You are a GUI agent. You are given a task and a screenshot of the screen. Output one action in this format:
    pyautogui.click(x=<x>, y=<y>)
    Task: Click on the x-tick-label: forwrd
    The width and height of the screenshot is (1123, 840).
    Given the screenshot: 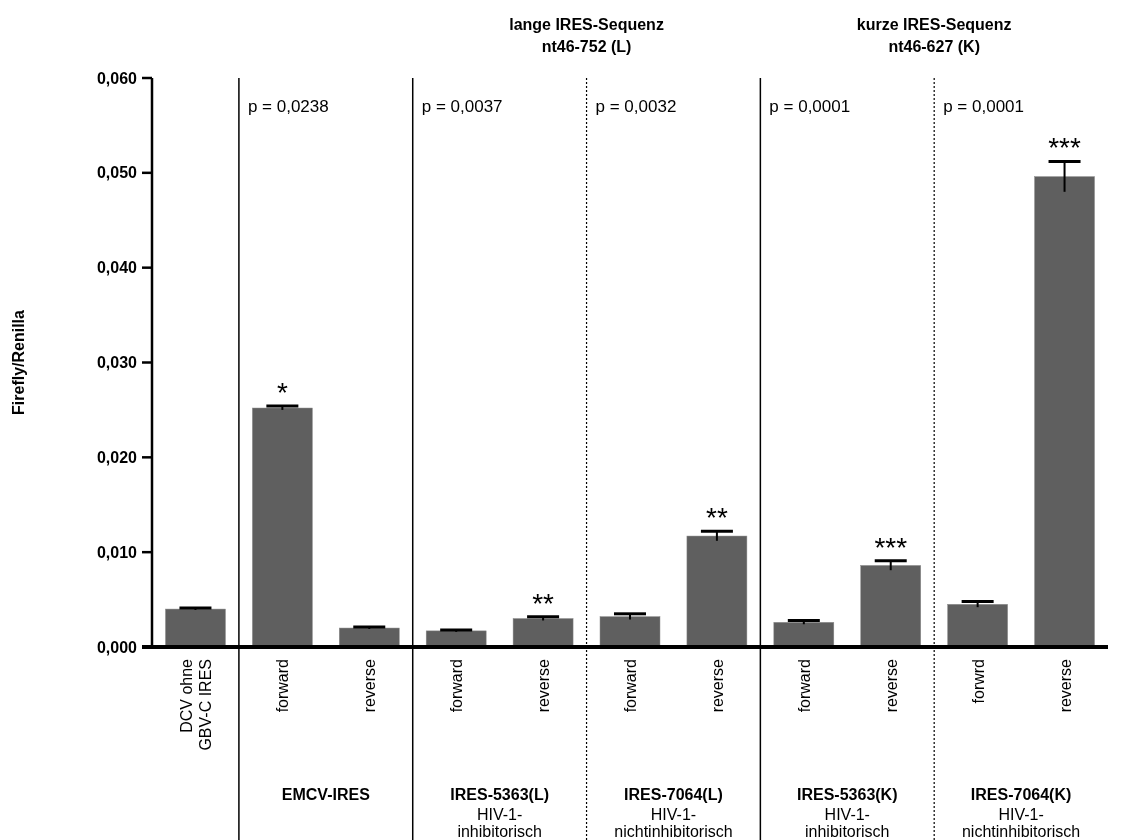 What is the action you would take?
    pyautogui.click(x=978, y=681)
    